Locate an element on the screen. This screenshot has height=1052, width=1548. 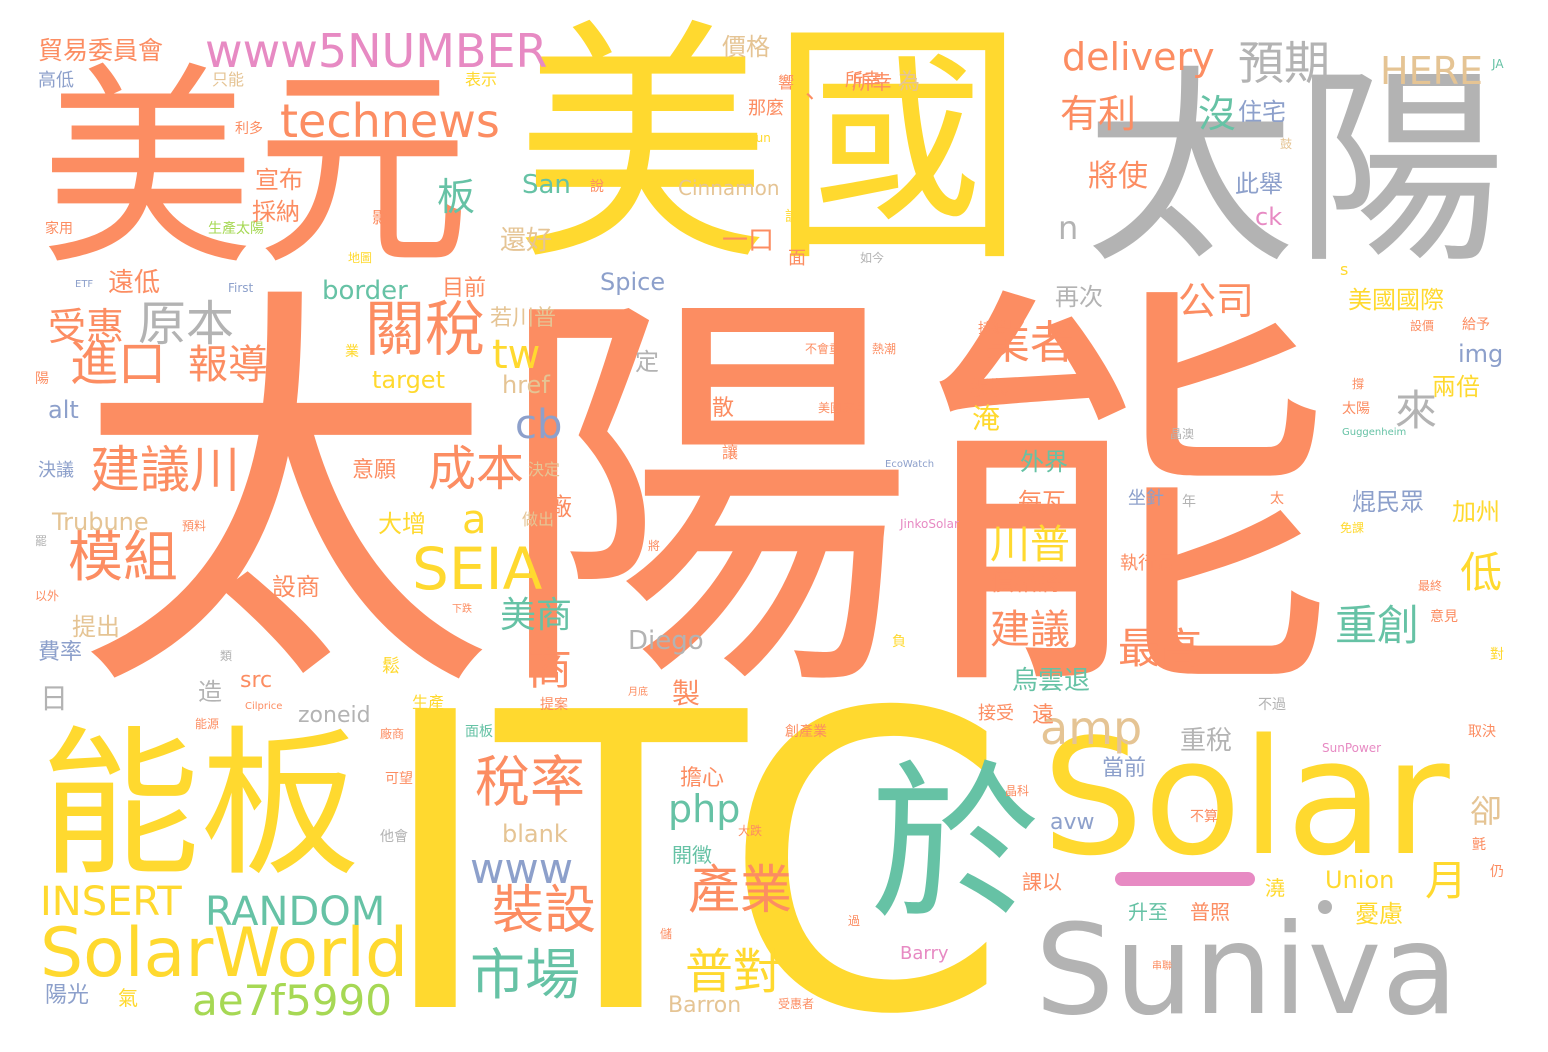
cloud-word: 太陽 is located at coordinates (1356, 409).